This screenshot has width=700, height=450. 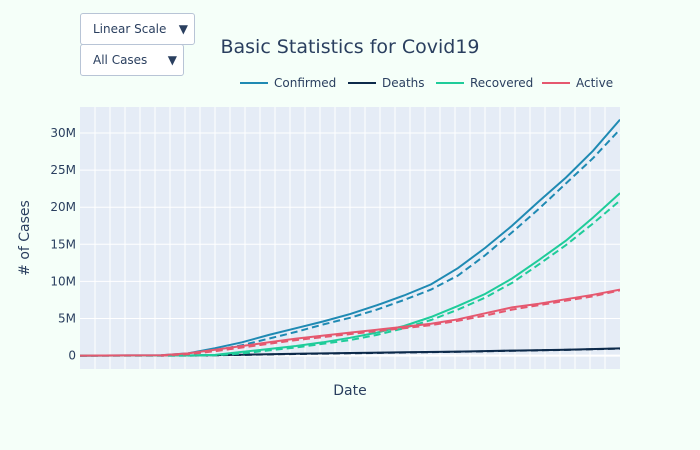 What do you see at coordinates (349, 47) in the screenshot?
I see `chart-title: Basic Statistics for Covid19` at bounding box center [349, 47].